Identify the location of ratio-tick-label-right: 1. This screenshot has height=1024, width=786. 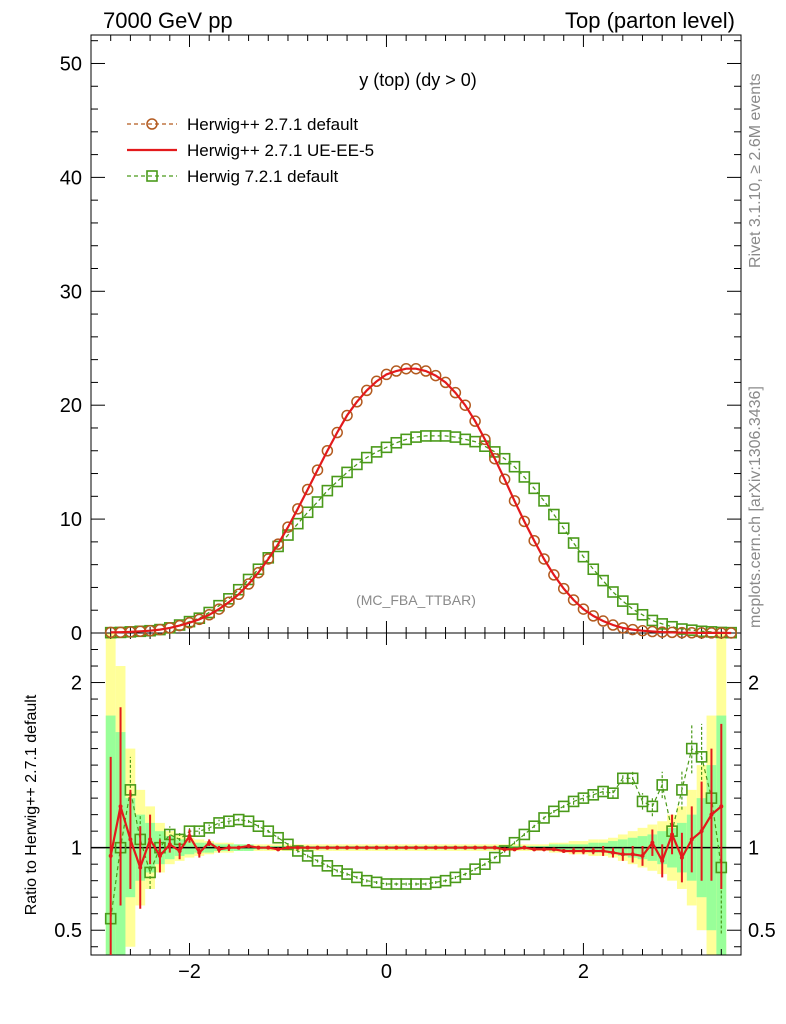
(753, 849).